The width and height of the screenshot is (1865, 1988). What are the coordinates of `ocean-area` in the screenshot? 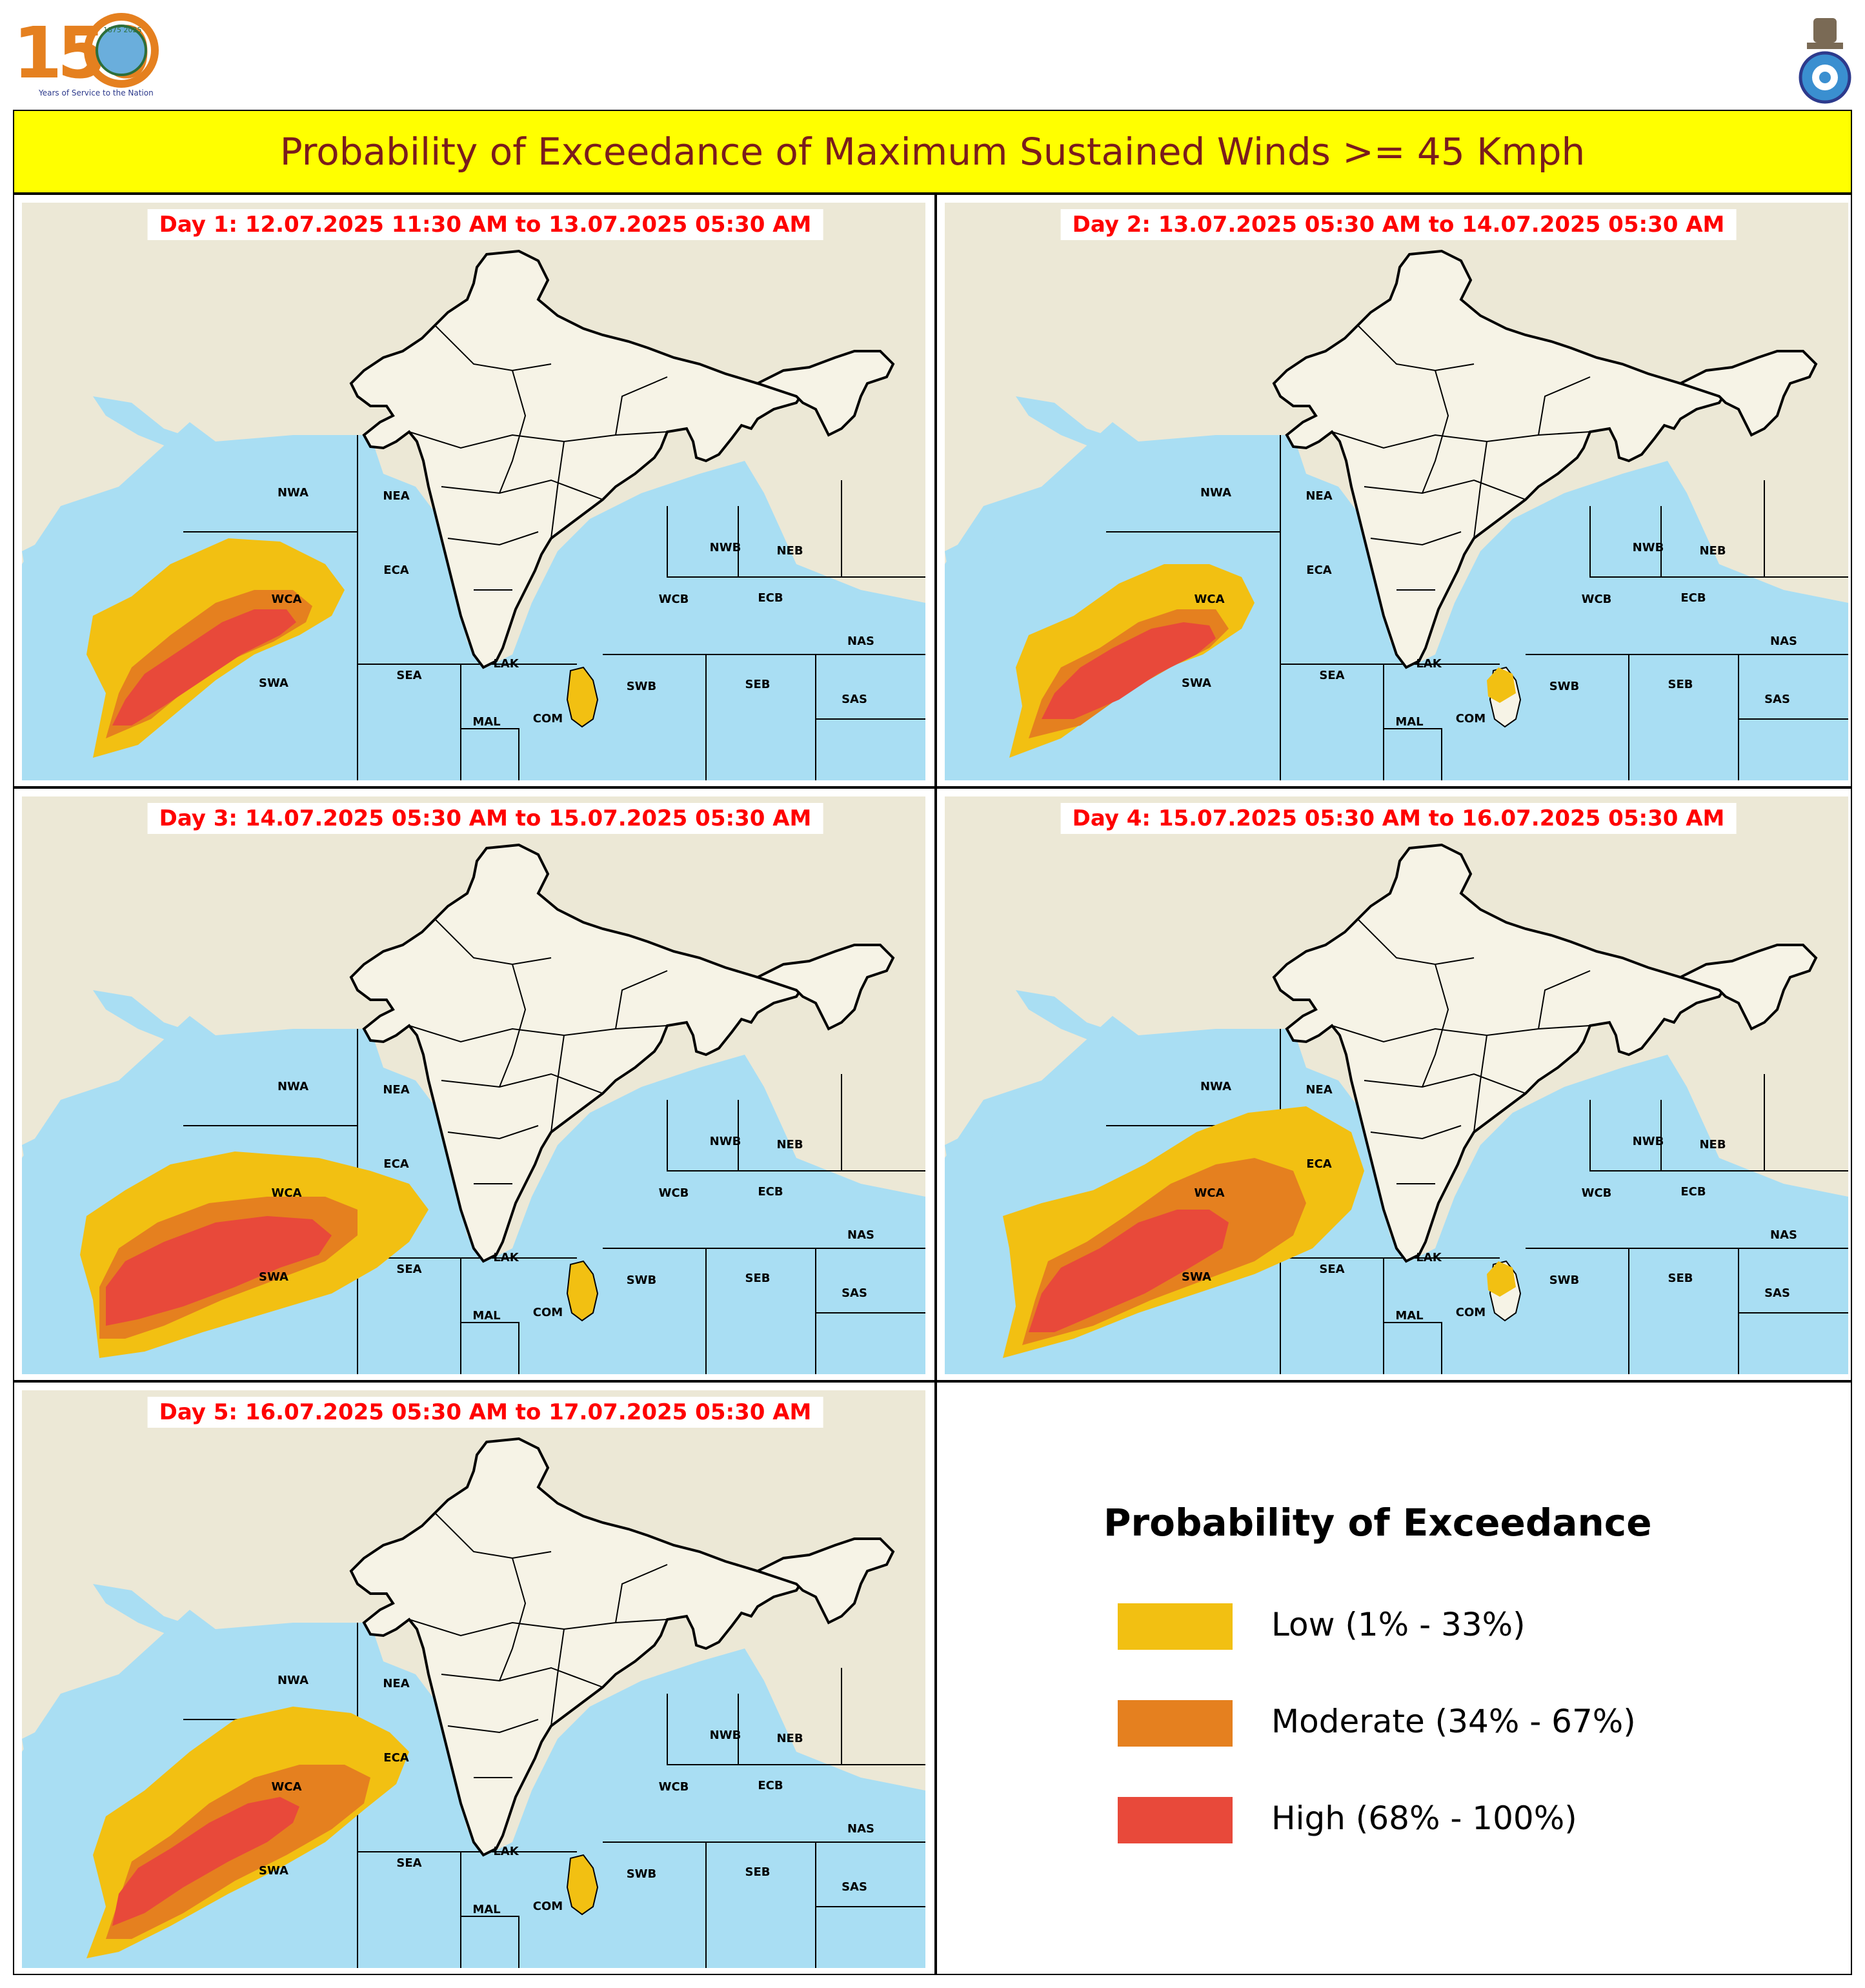 It's located at (473, 601).